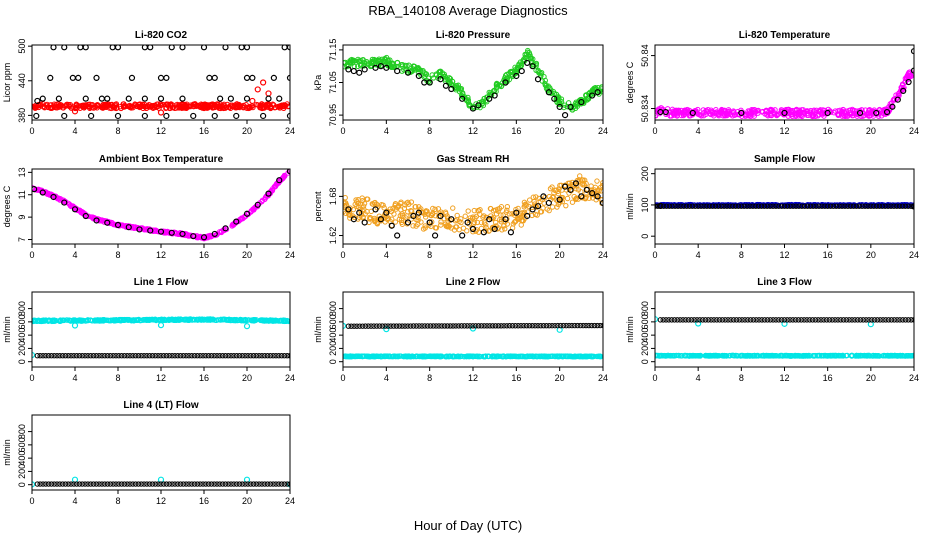 The height and width of the screenshot is (540, 936). Describe the element at coordinates (473, 35) in the screenshot. I see `panel-title: Li-820 Pressure` at that location.